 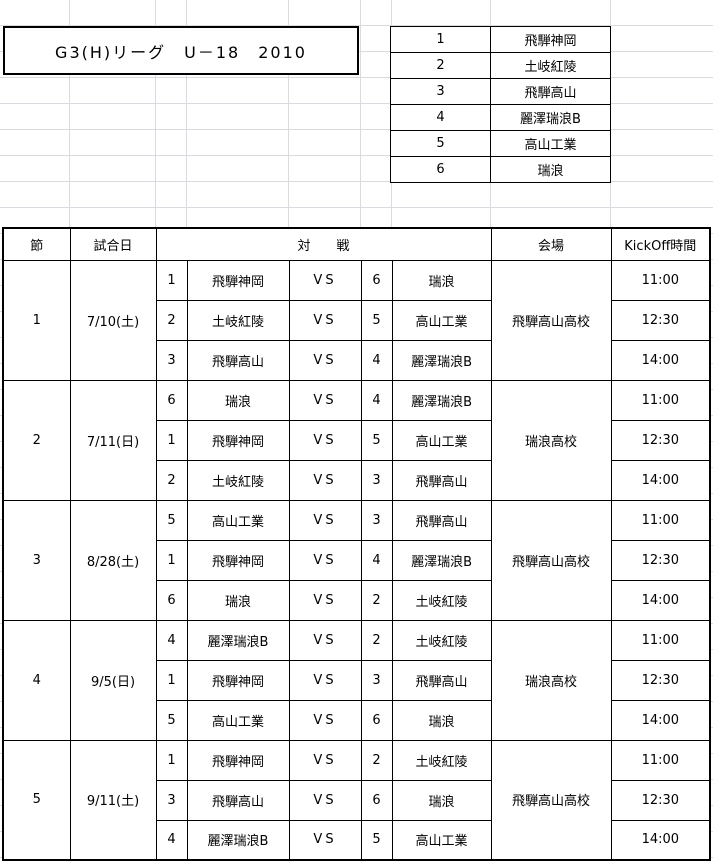 What do you see at coordinates (440, 143) in the screenshot?
I see `team-number: 5` at bounding box center [440, 143].